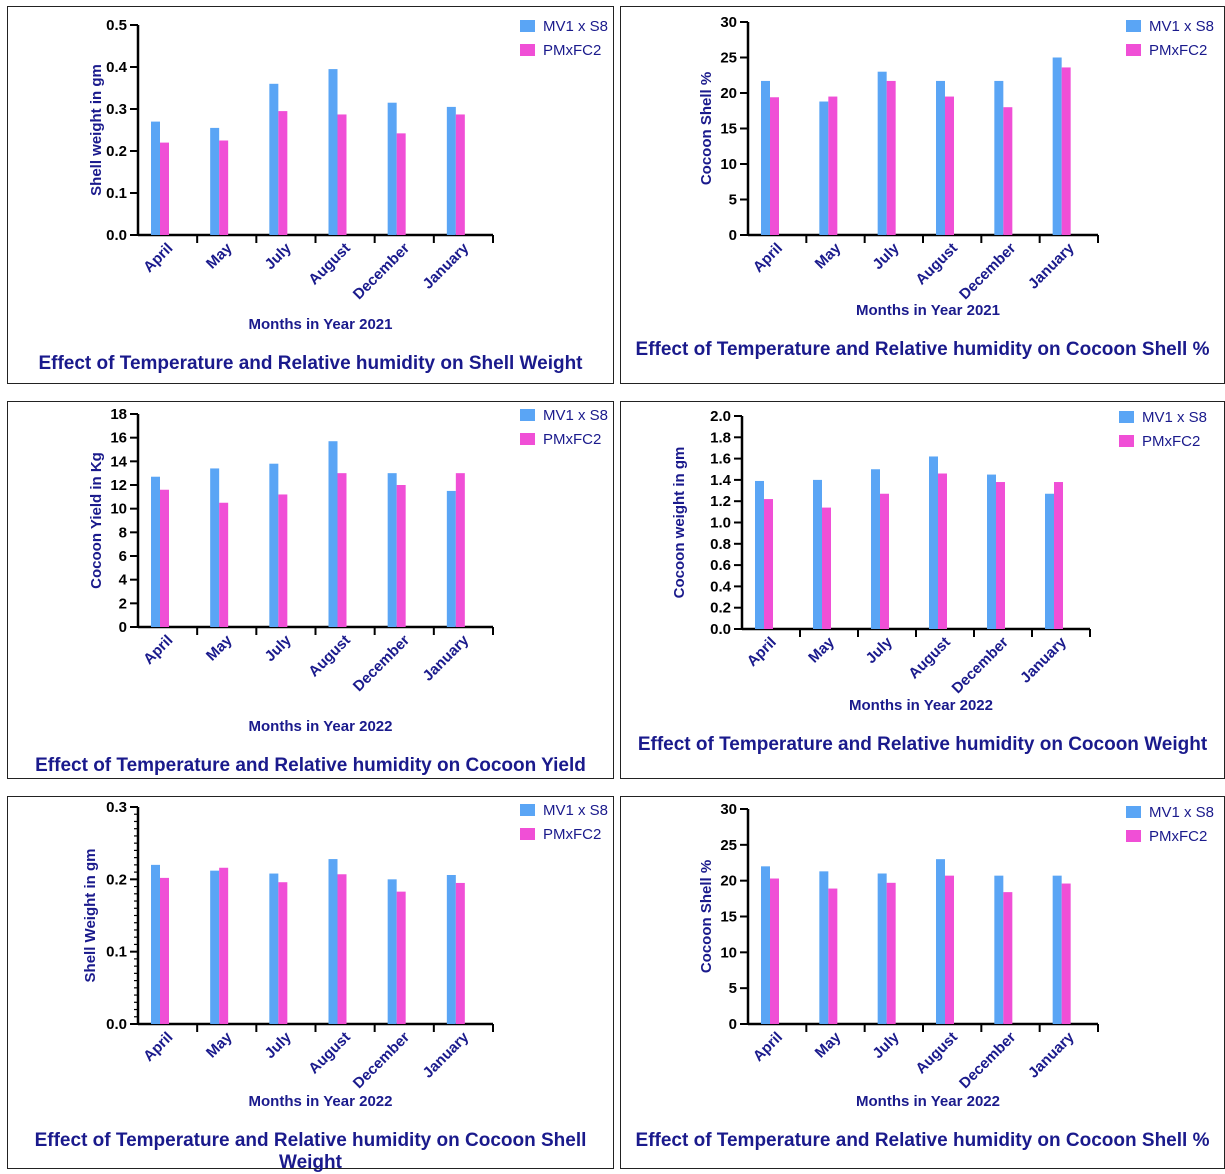  What do you see at coordinates (928, 310) in the screenshot?
I see `x-axis-label: Months in Year 2021` at bounding box center [928, 310].